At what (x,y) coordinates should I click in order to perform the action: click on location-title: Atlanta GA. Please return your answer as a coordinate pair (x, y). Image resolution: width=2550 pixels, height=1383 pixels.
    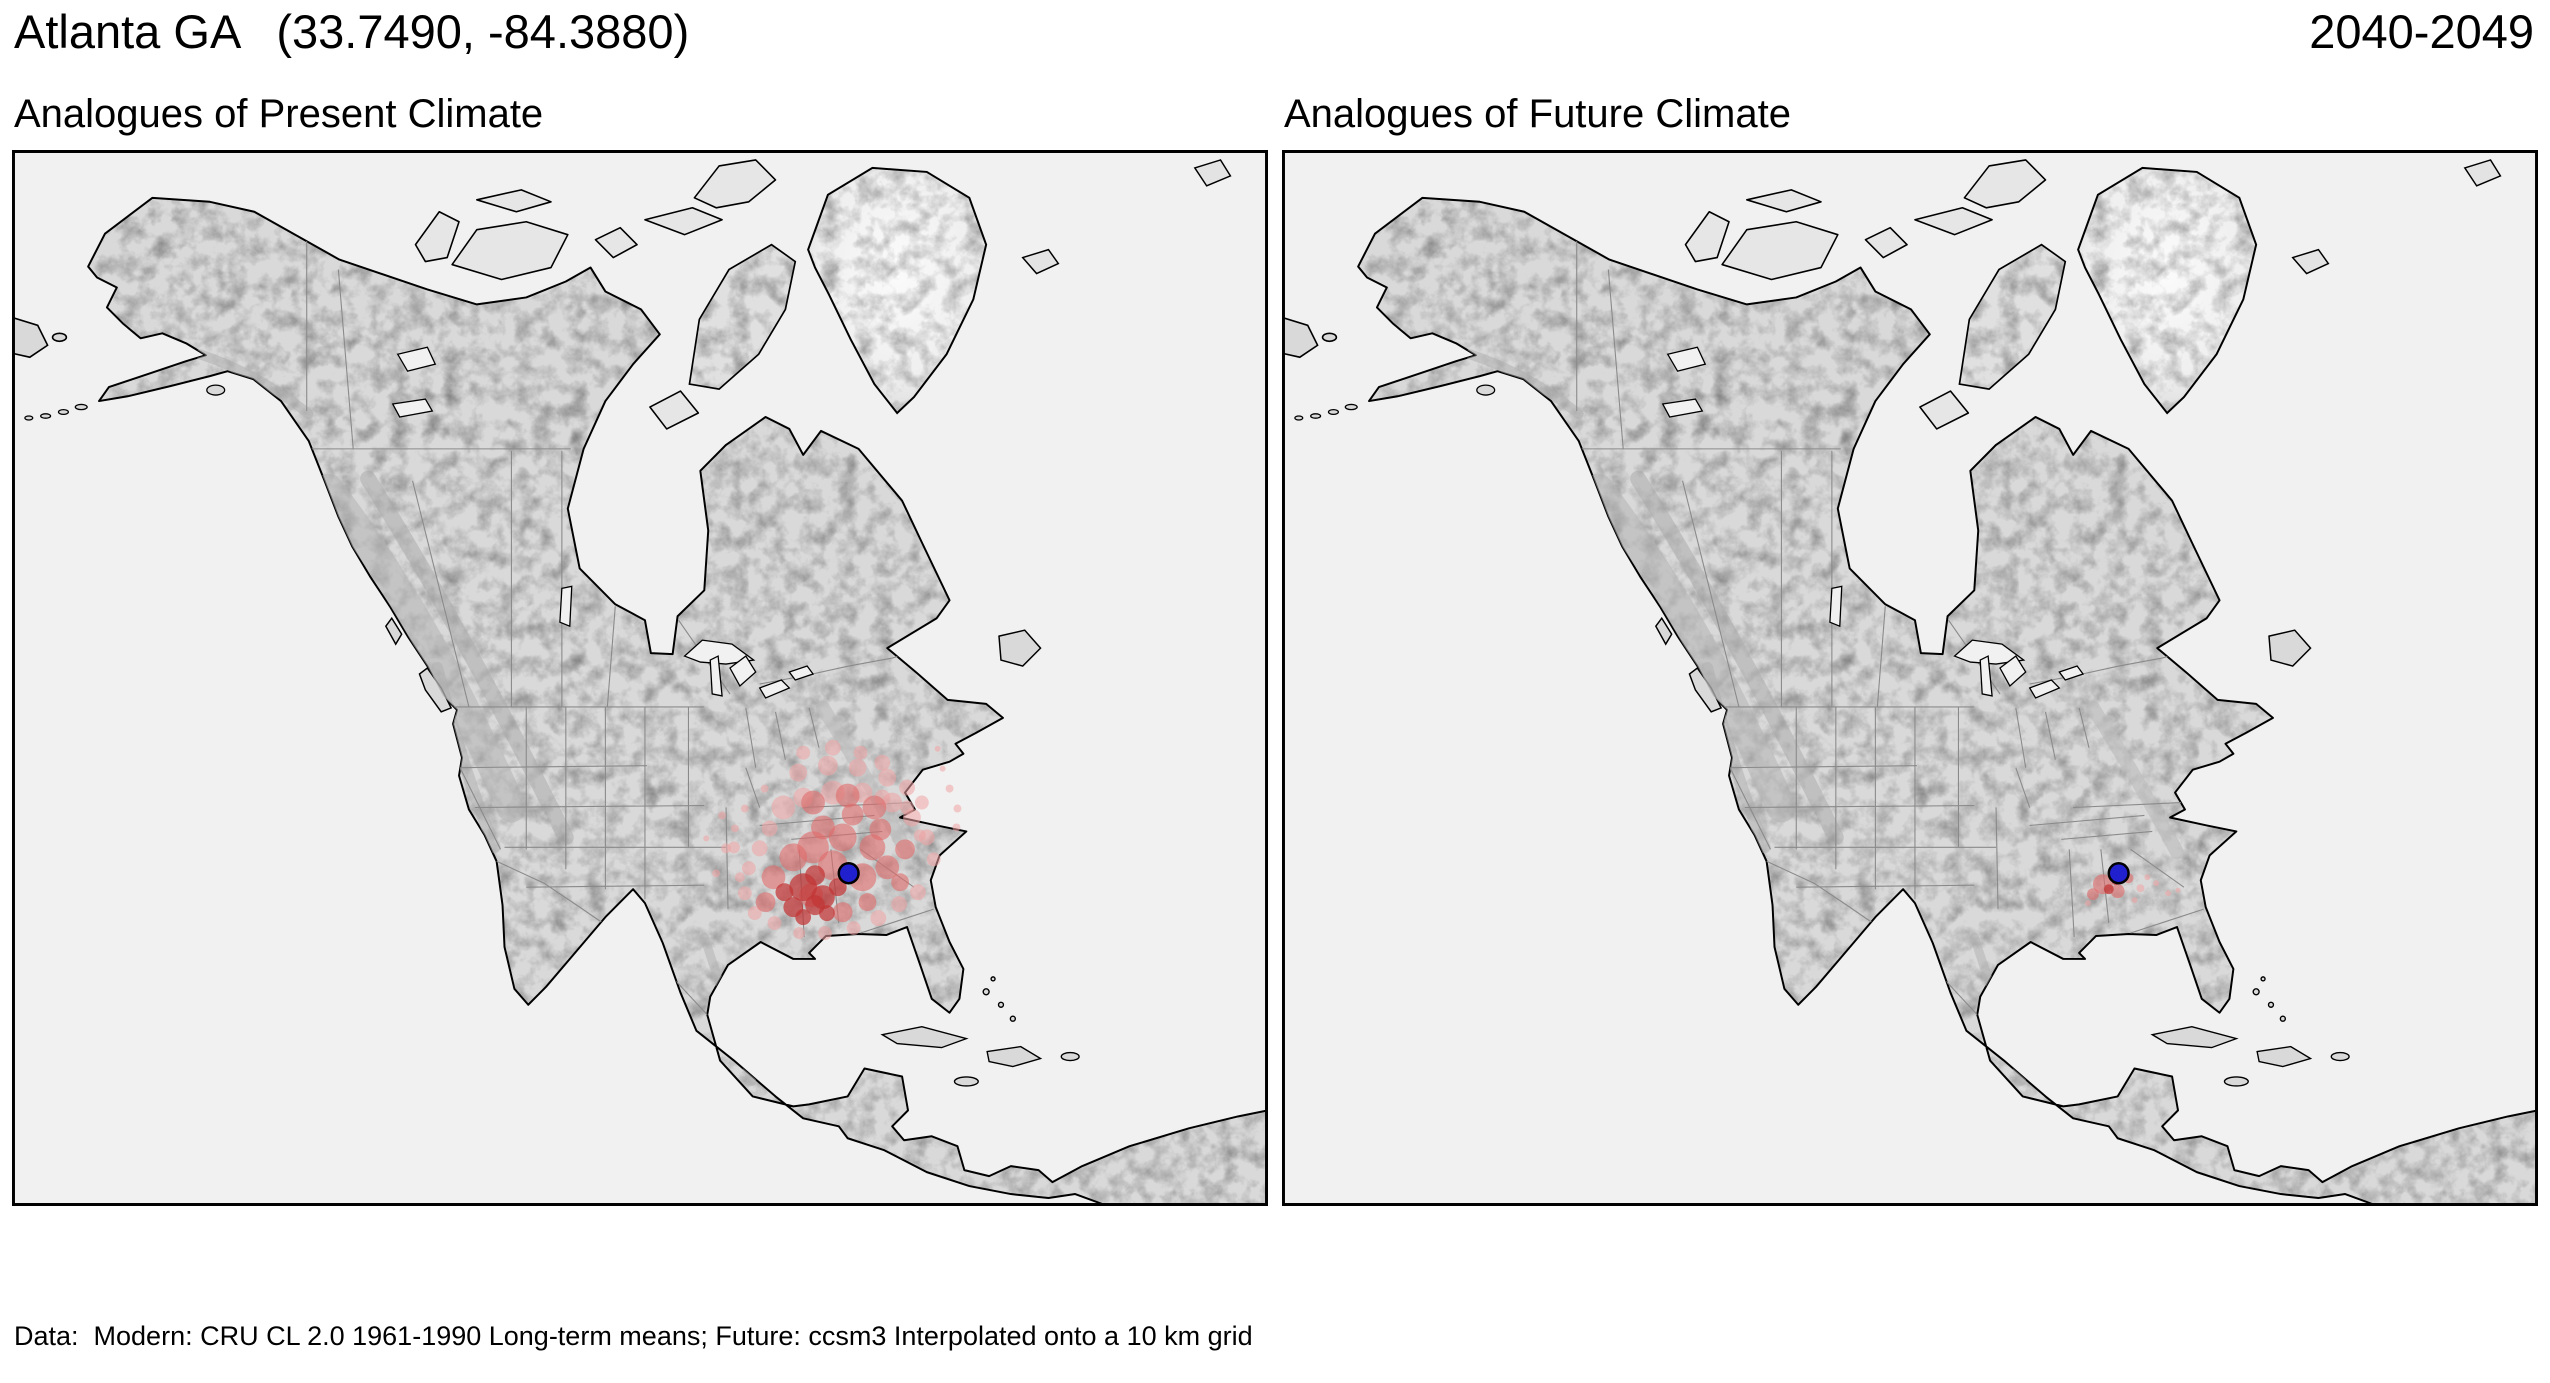
    Looking at the image, I should click on (128, 31).